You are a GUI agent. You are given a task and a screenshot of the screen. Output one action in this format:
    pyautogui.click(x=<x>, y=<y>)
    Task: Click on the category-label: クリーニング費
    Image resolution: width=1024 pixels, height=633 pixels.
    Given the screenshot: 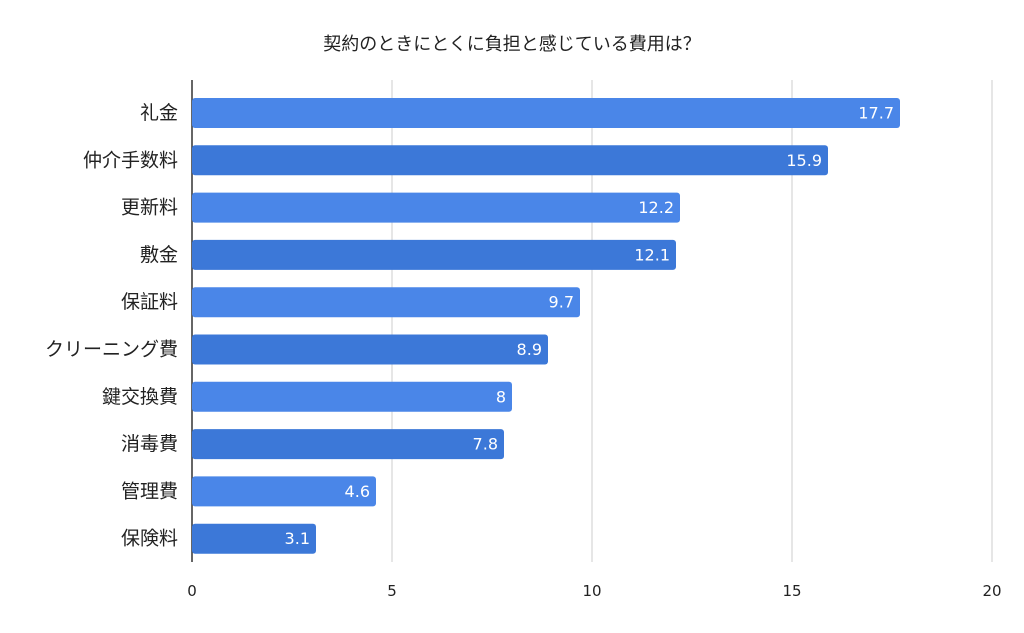 What is the action you would take?
    pyautogui.click(x=111, y=350)
    